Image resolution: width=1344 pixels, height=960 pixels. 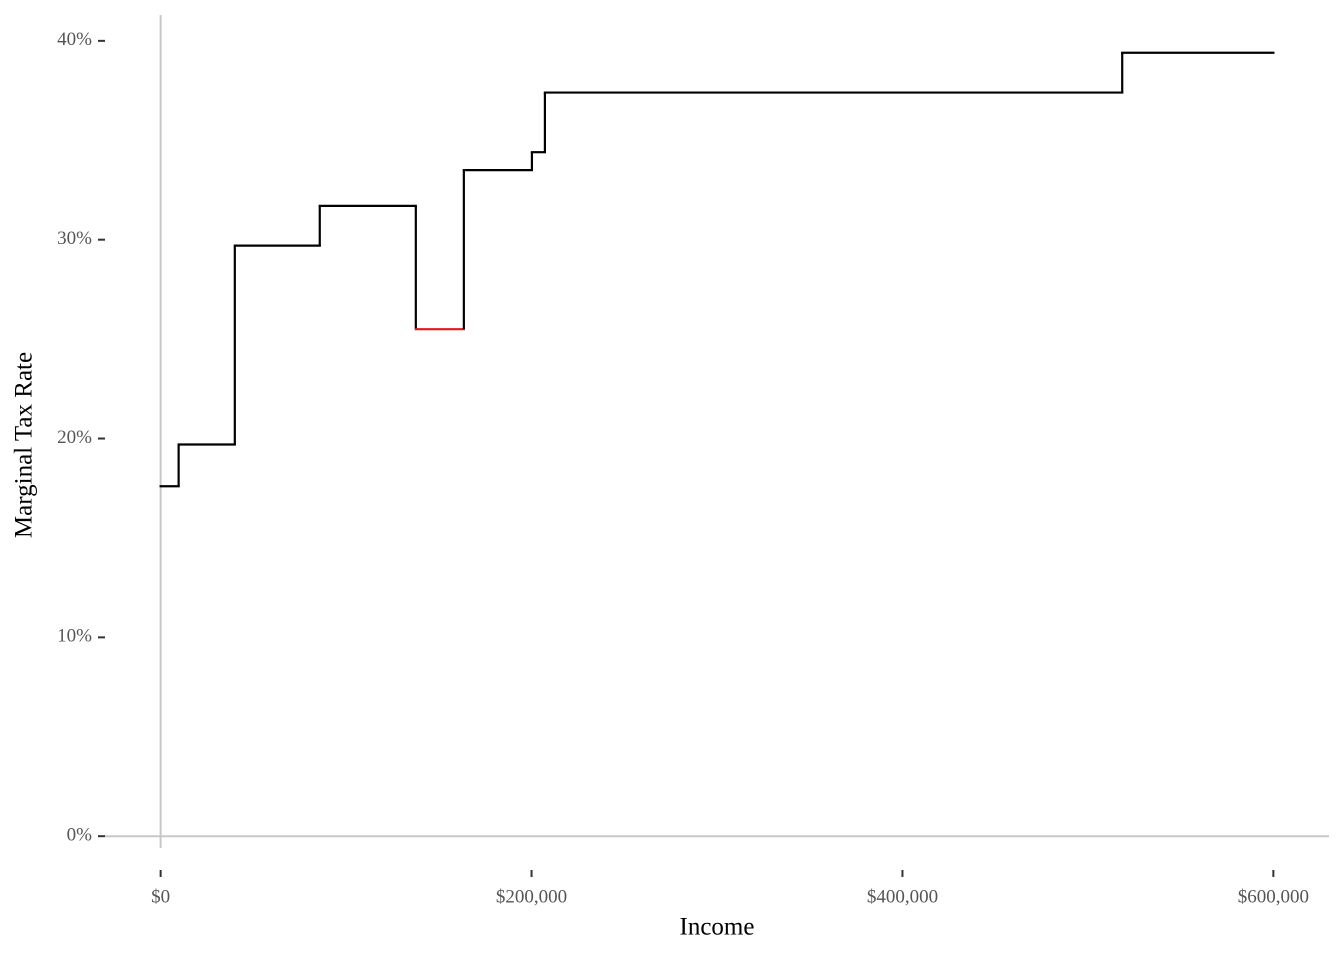 I want to click on x-axis-title: Income, so click(x=717, y=927).